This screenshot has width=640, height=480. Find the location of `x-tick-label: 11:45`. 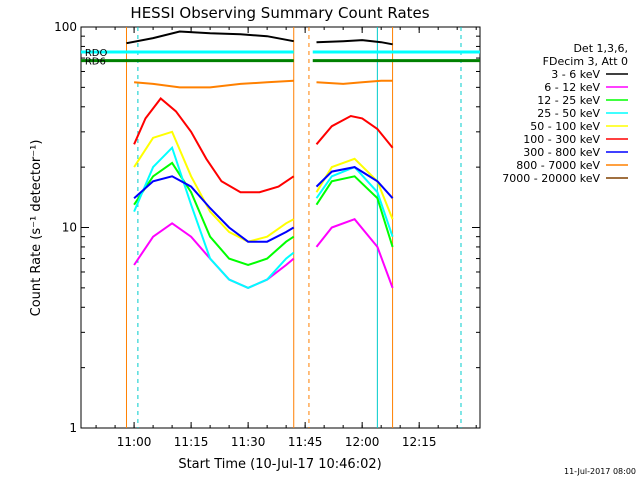

x-tick-label: 11:45 is located at coordinates (305, 442).